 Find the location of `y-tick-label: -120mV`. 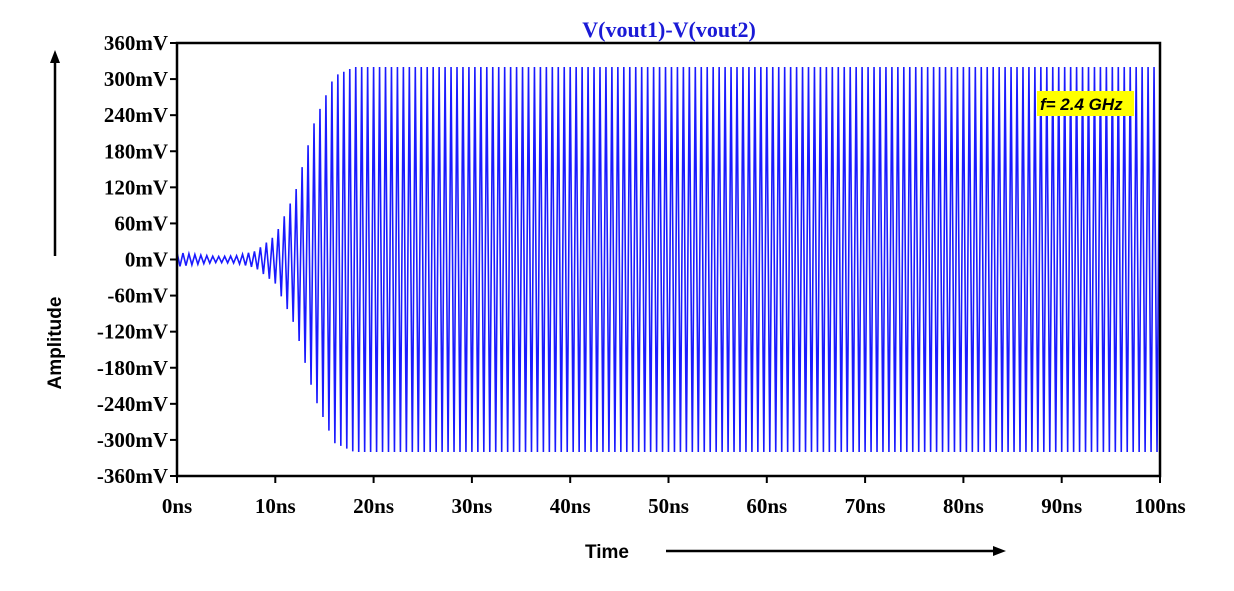

y-tick-label: -120mV is located at coordinates (132, 332).